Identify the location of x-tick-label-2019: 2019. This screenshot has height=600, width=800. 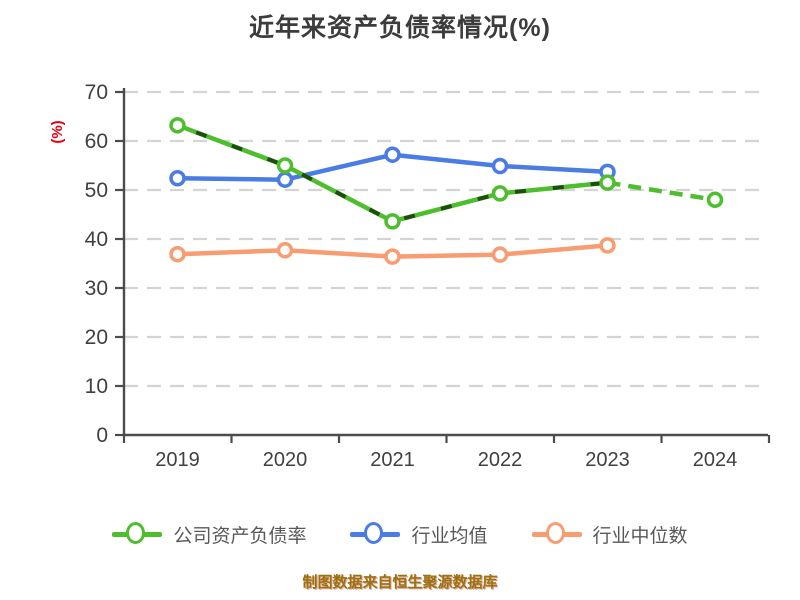
(177, 460).